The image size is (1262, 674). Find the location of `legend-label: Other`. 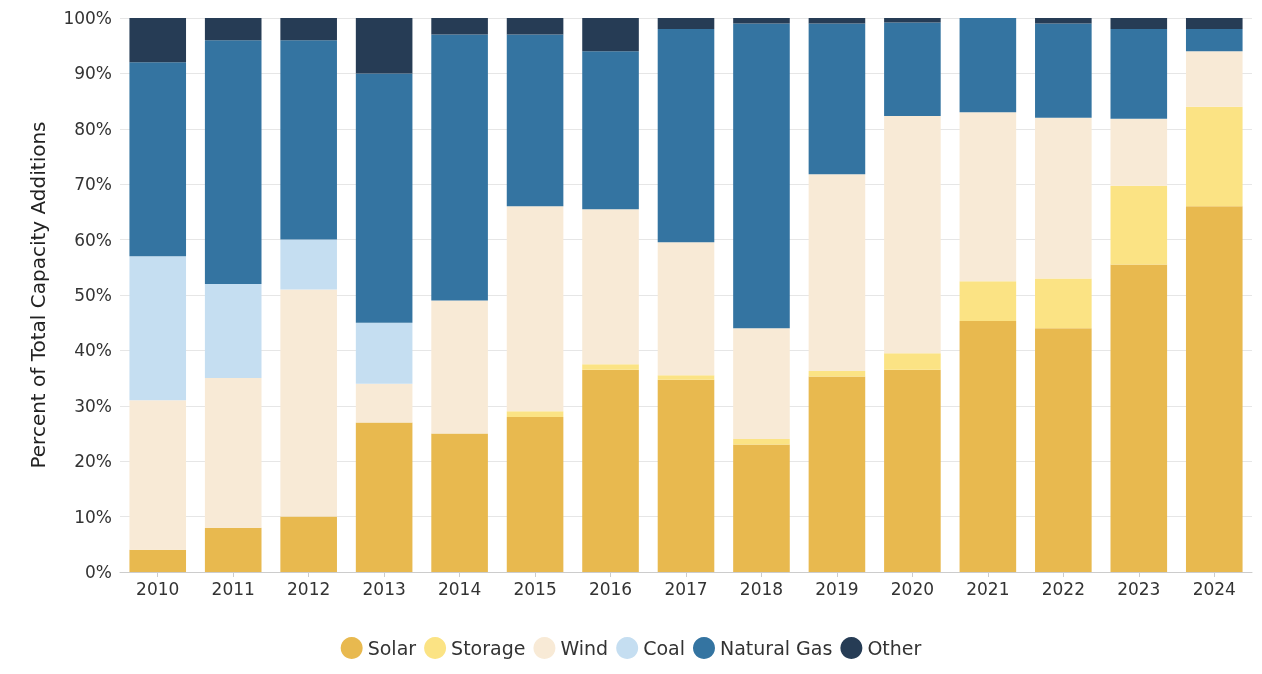

legend-label: Other is located at coordinates (894, 648).